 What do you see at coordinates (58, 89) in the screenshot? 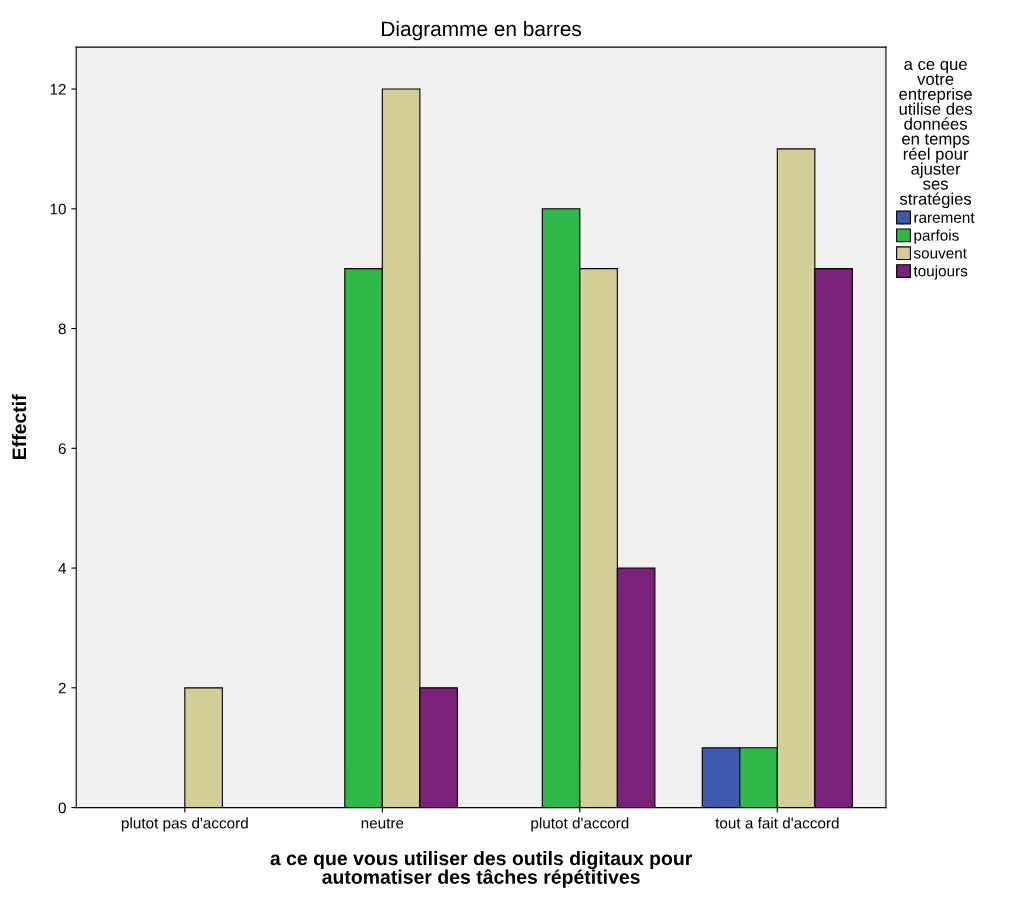
I see `y-tick-label: 12` at bounding box center [58, 89].